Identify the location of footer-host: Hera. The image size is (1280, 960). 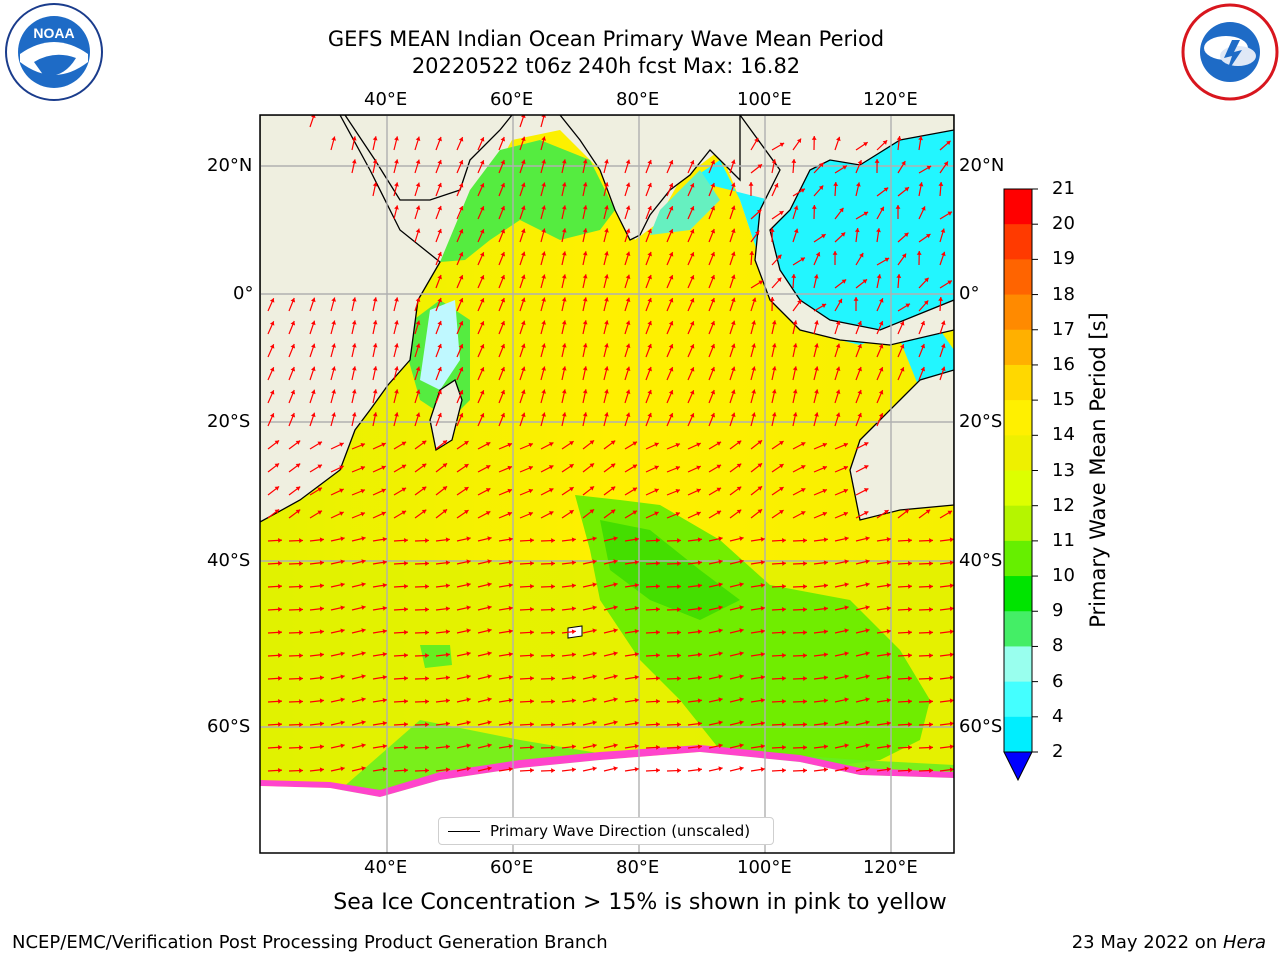
(1244, 942).